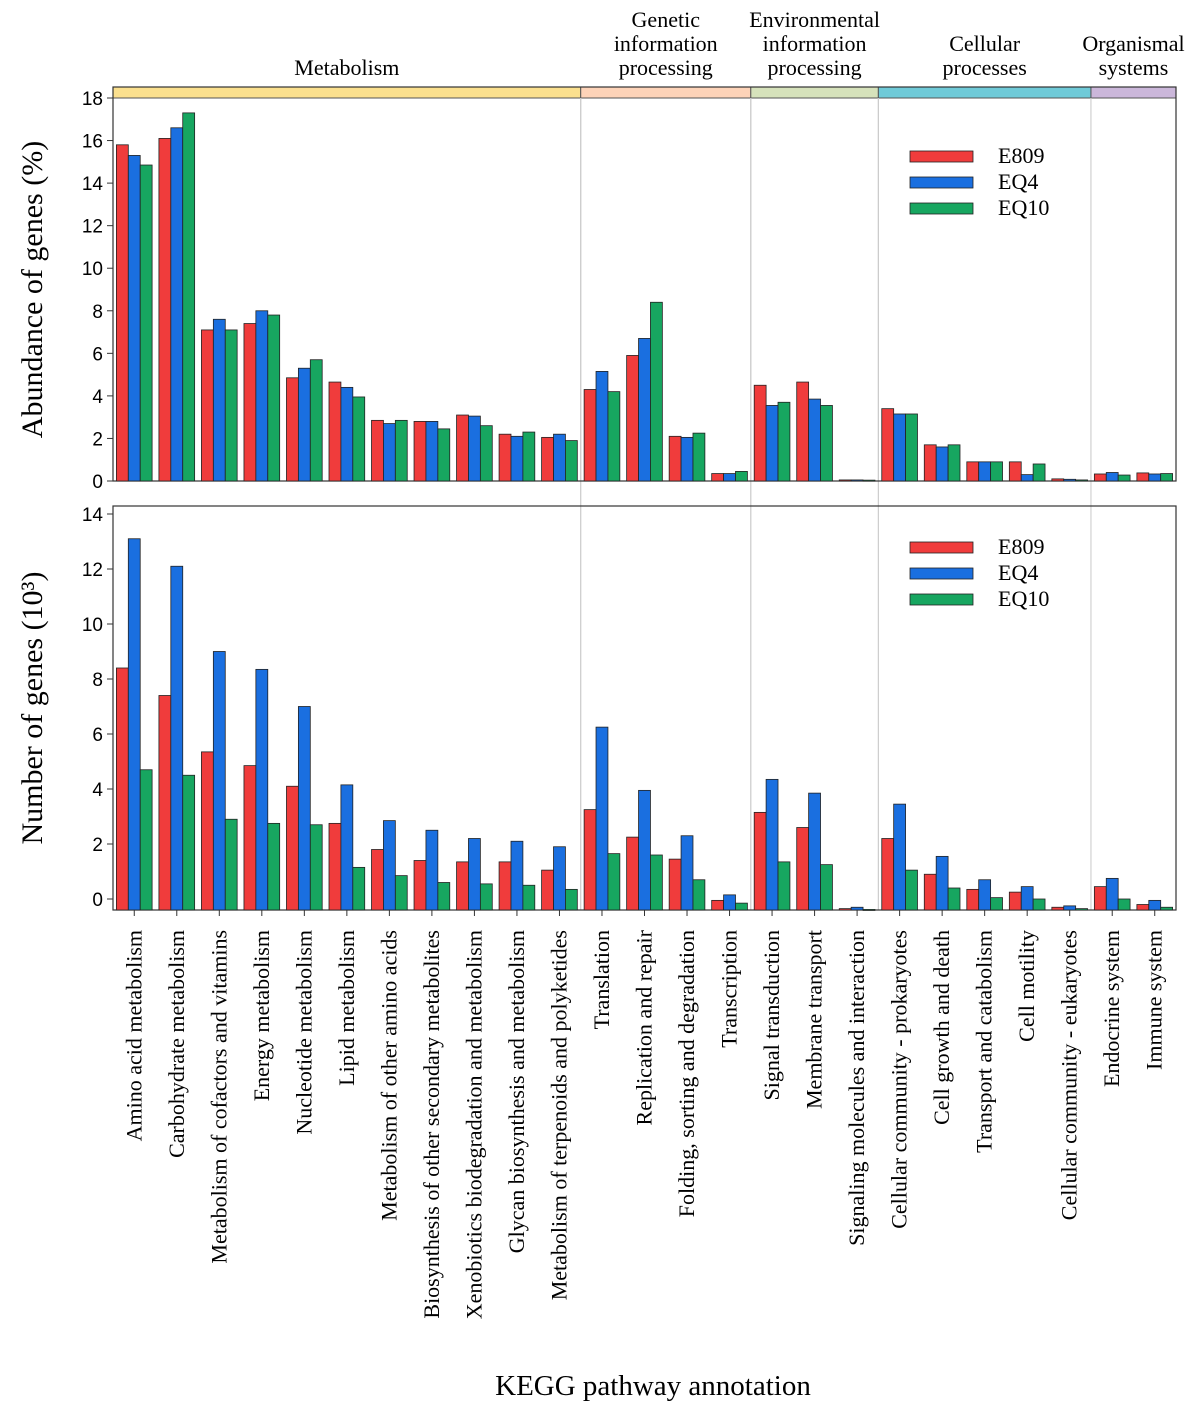 The height and width of the screenshot is (1412, 1204). I want to click on y-axis-label-0: Abundance of genes (%), so click(32, 289).